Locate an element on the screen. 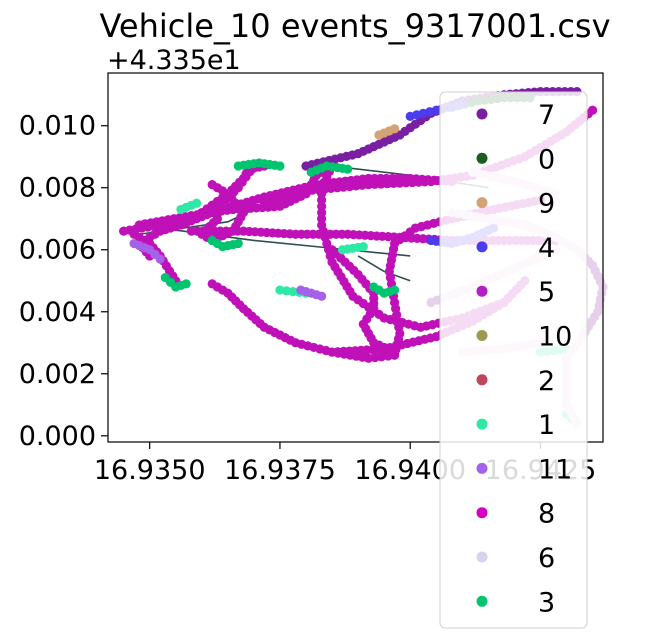 This screenshot has width=657, height=639. legend-label-2: 2 is located at coordinates (546, 381).